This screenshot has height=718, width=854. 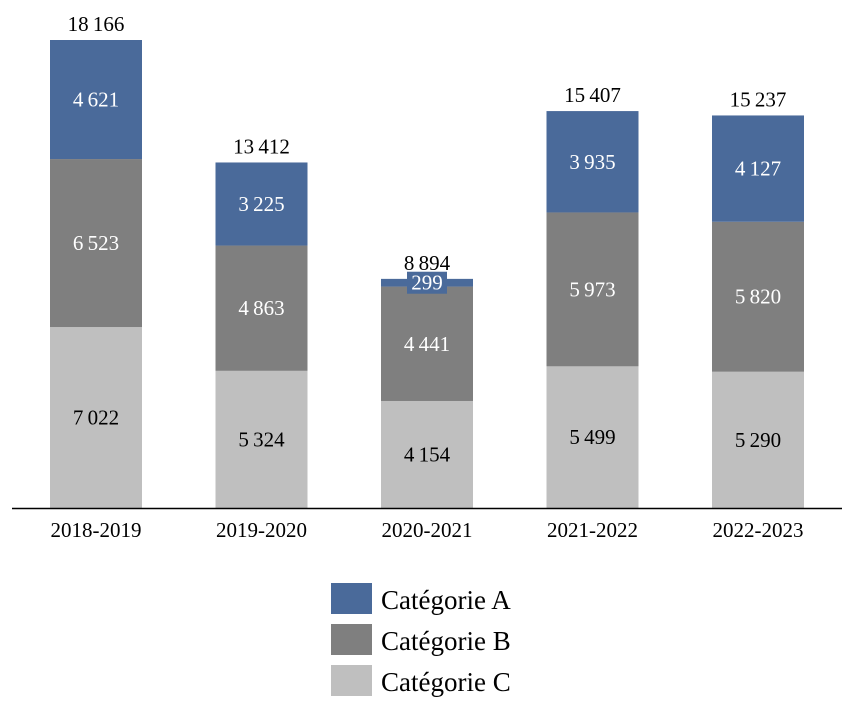 I want to click on bar-segment-categorie-c-2019-2020, so click(x=261, y=439).